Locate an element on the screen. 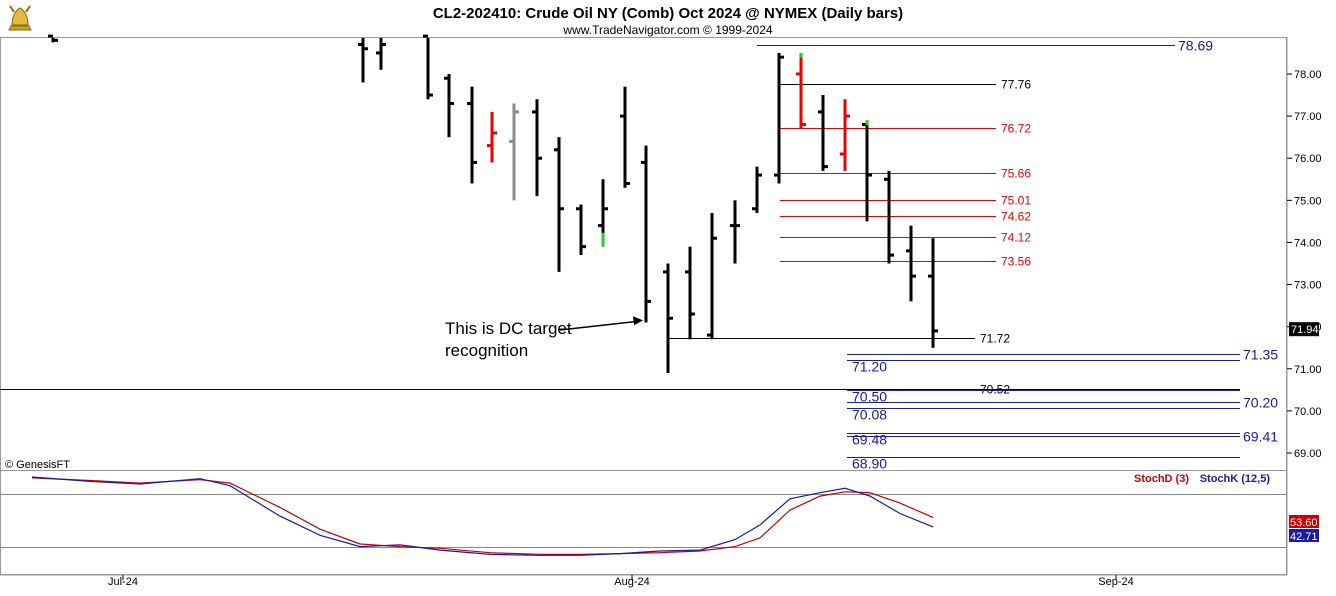 This screenshot has height=596, width=1336. stoch-last-label: 53.60 is located at coordinates (1304, 523).